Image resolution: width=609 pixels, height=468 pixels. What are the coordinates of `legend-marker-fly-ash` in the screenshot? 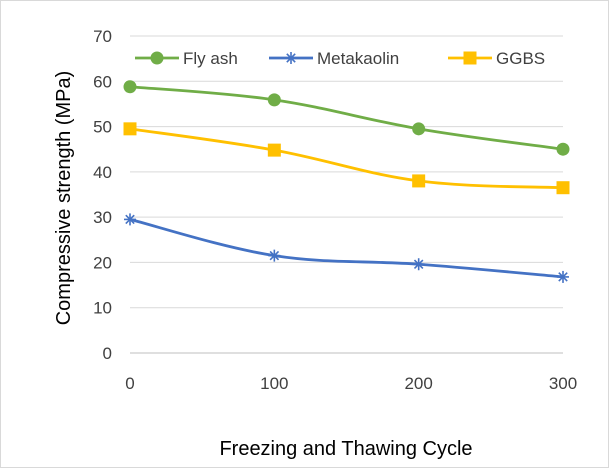 It's located at (157, 58).